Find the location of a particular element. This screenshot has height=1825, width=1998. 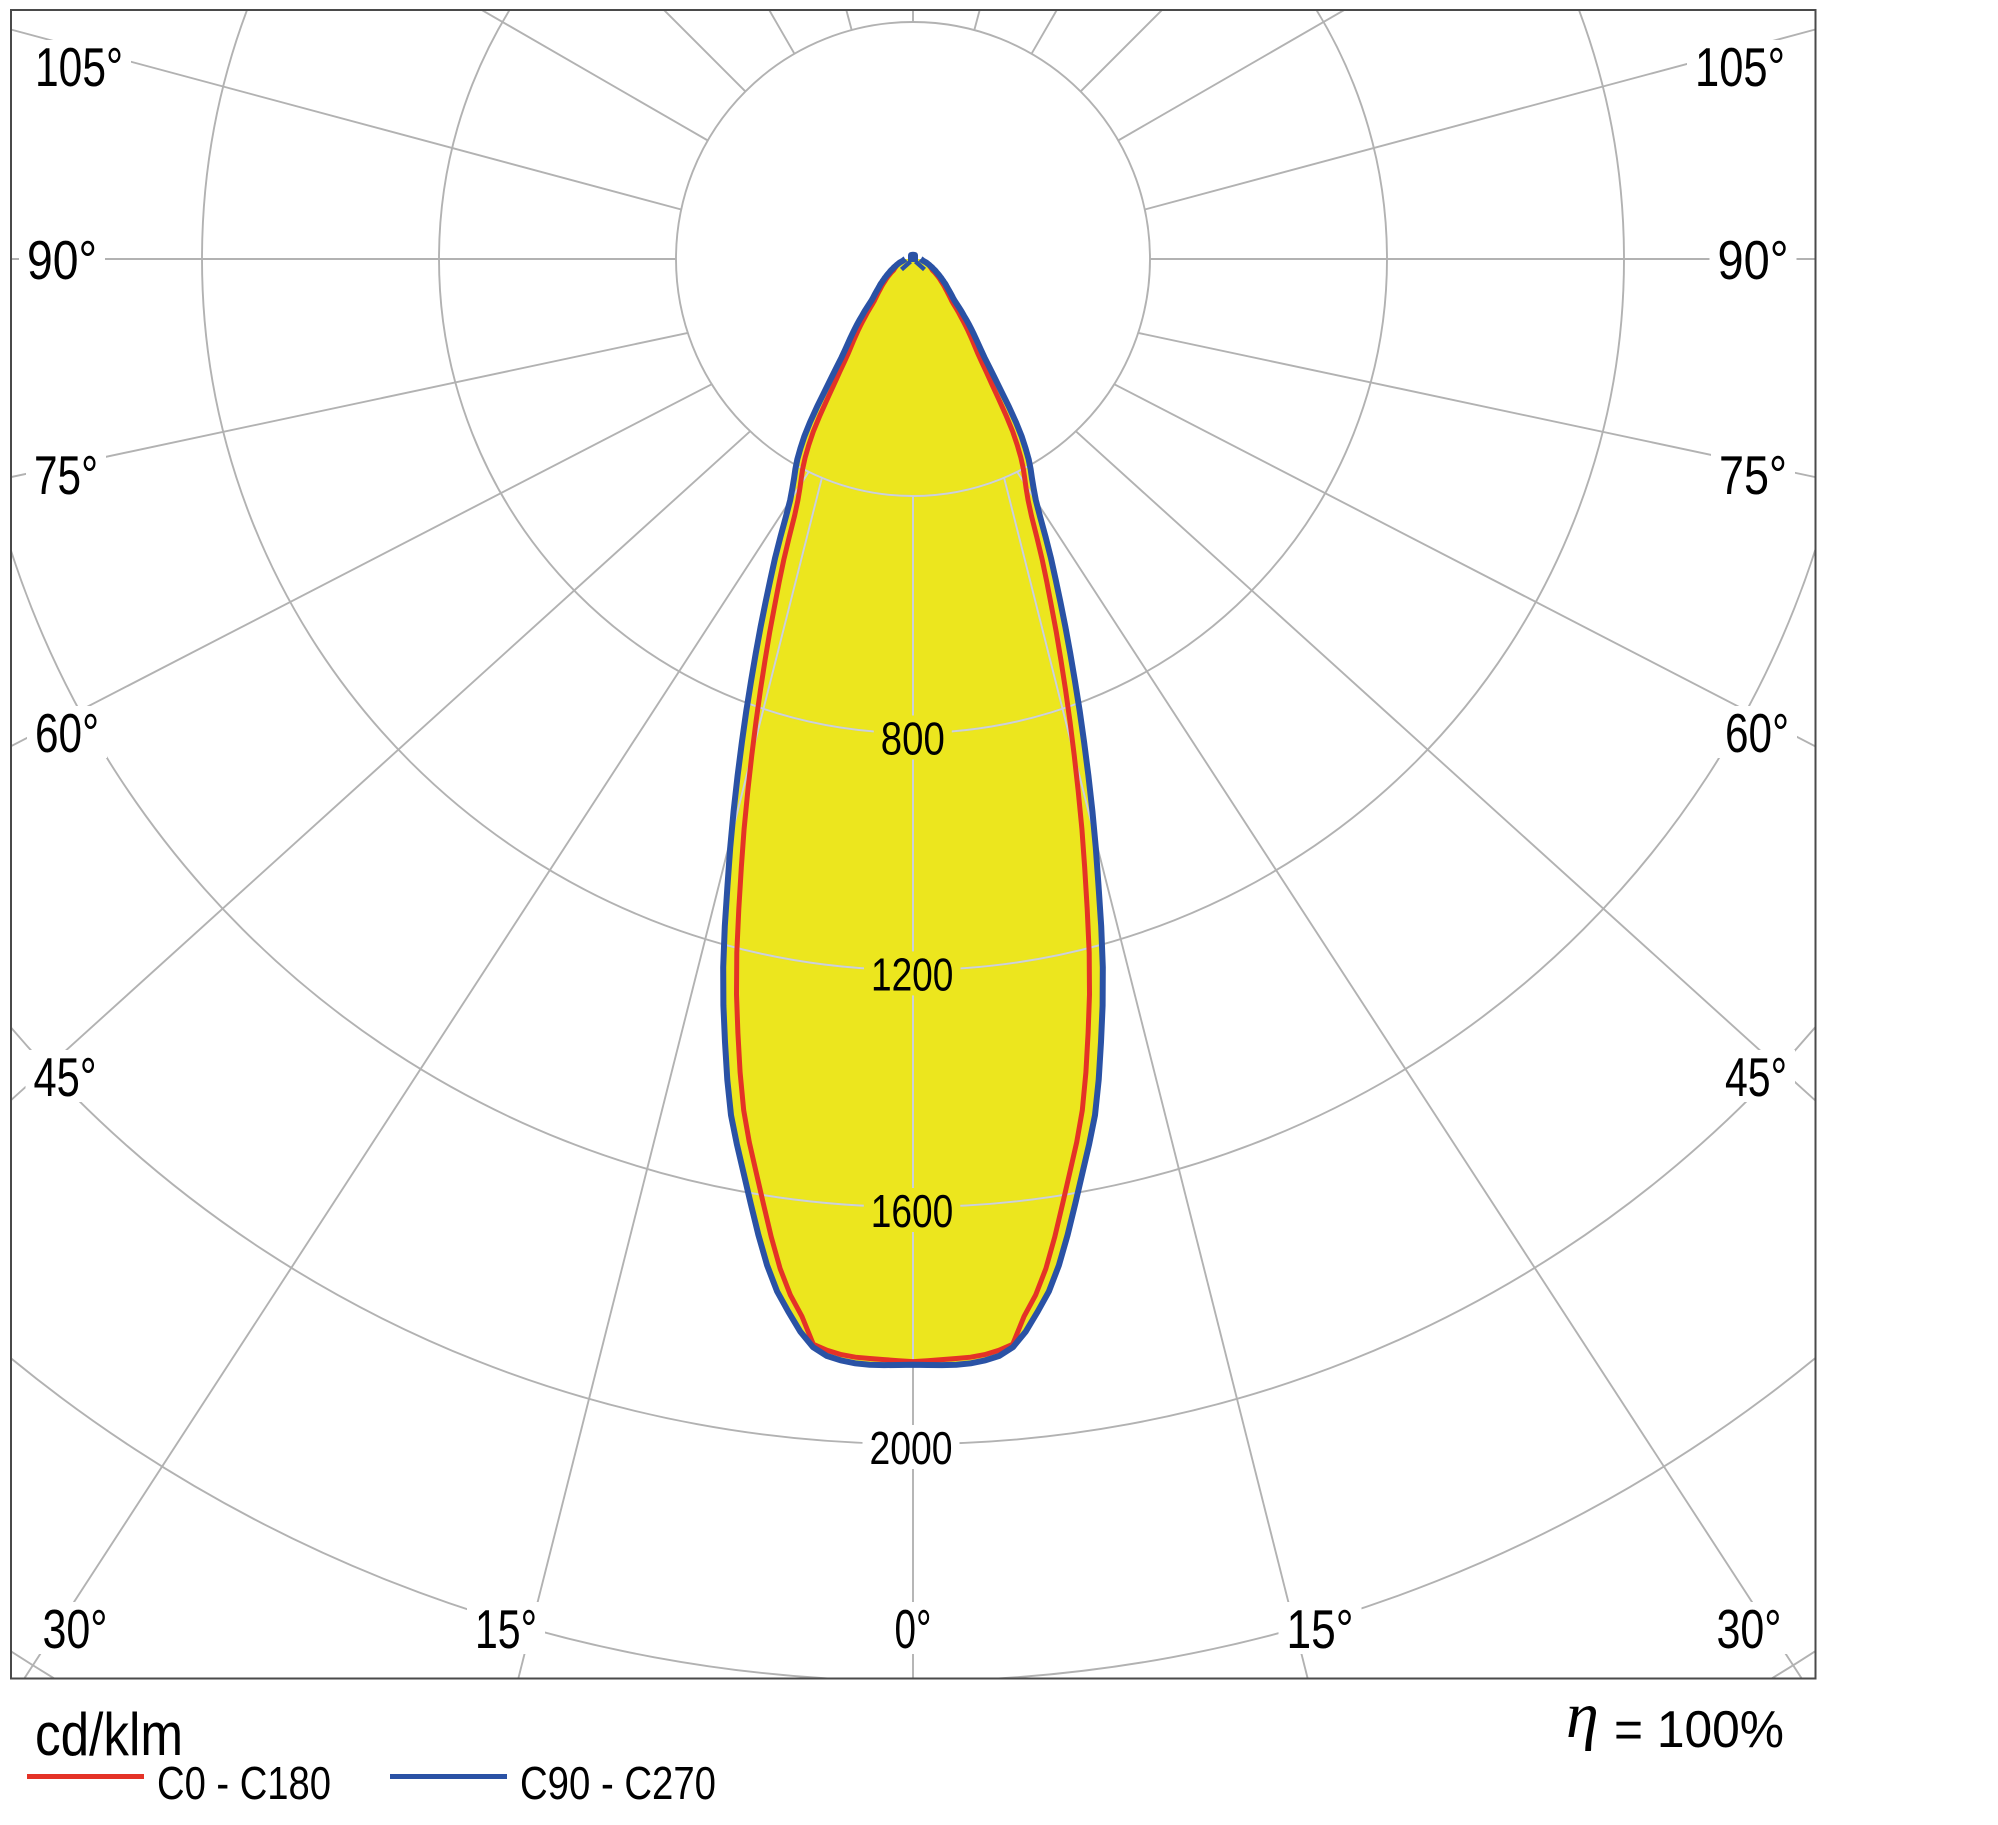

svg-text: 800 is located at coordinates (913, 739).